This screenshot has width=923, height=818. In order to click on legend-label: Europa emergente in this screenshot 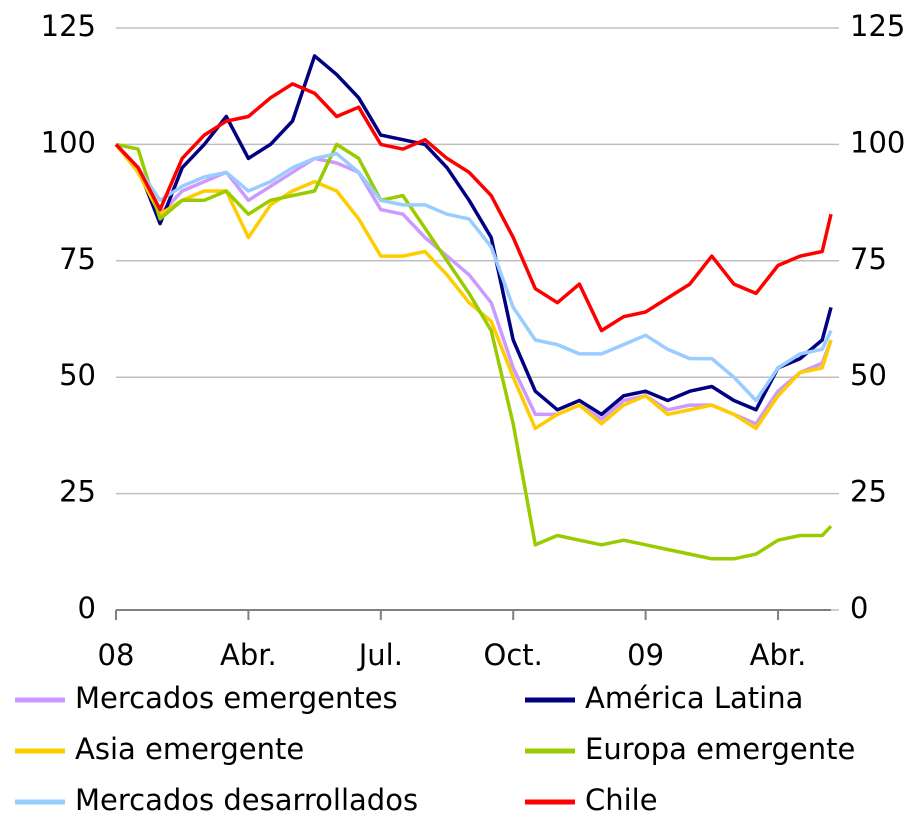, I will do `click(720, 749)`.